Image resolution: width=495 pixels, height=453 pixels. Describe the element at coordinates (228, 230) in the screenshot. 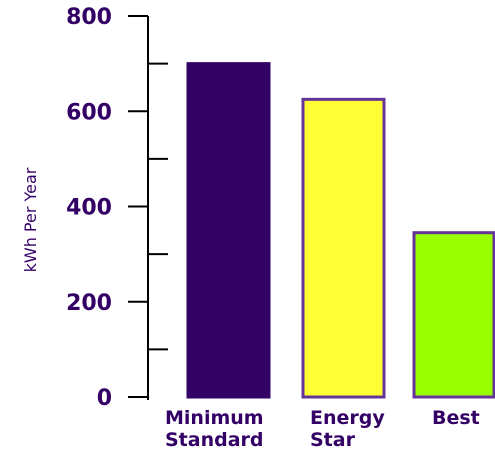

I see `bar-minimum-standard` at that location.